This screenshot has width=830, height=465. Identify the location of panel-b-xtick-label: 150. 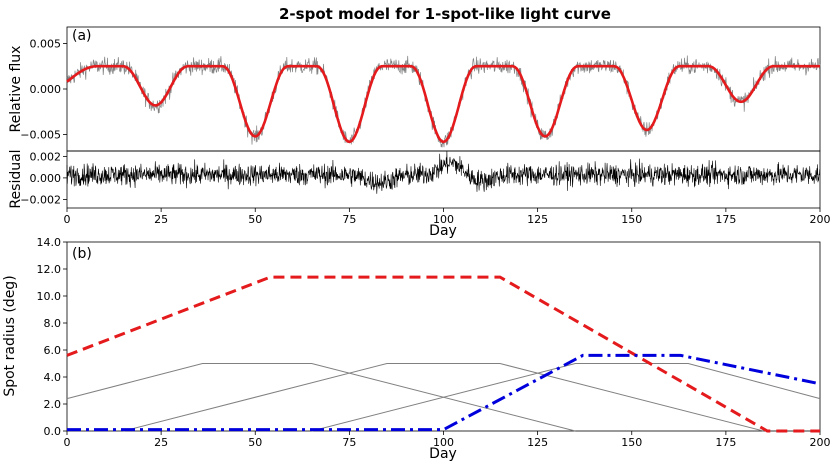
(631, 442).